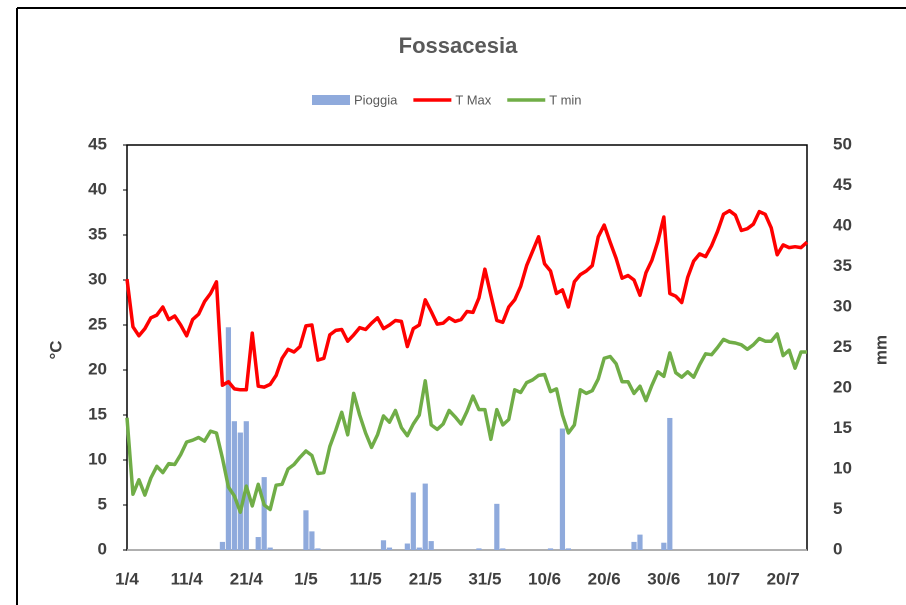  What do you see at coordinates (565, 99) in the screenshot?
I see `legend-label: T min` at bounding box center [565, 99].